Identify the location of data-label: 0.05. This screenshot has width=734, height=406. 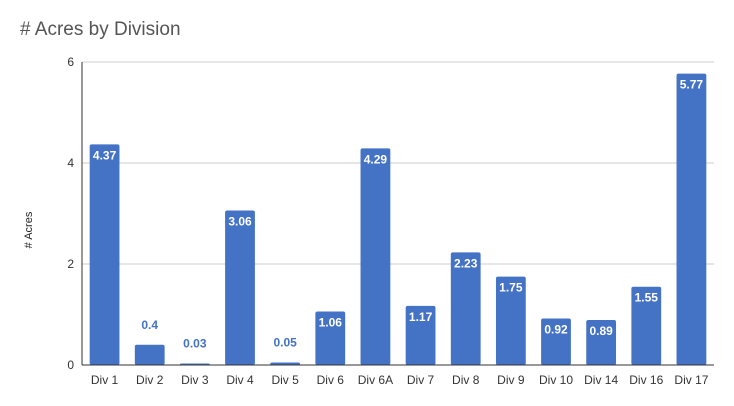
(285, 342).